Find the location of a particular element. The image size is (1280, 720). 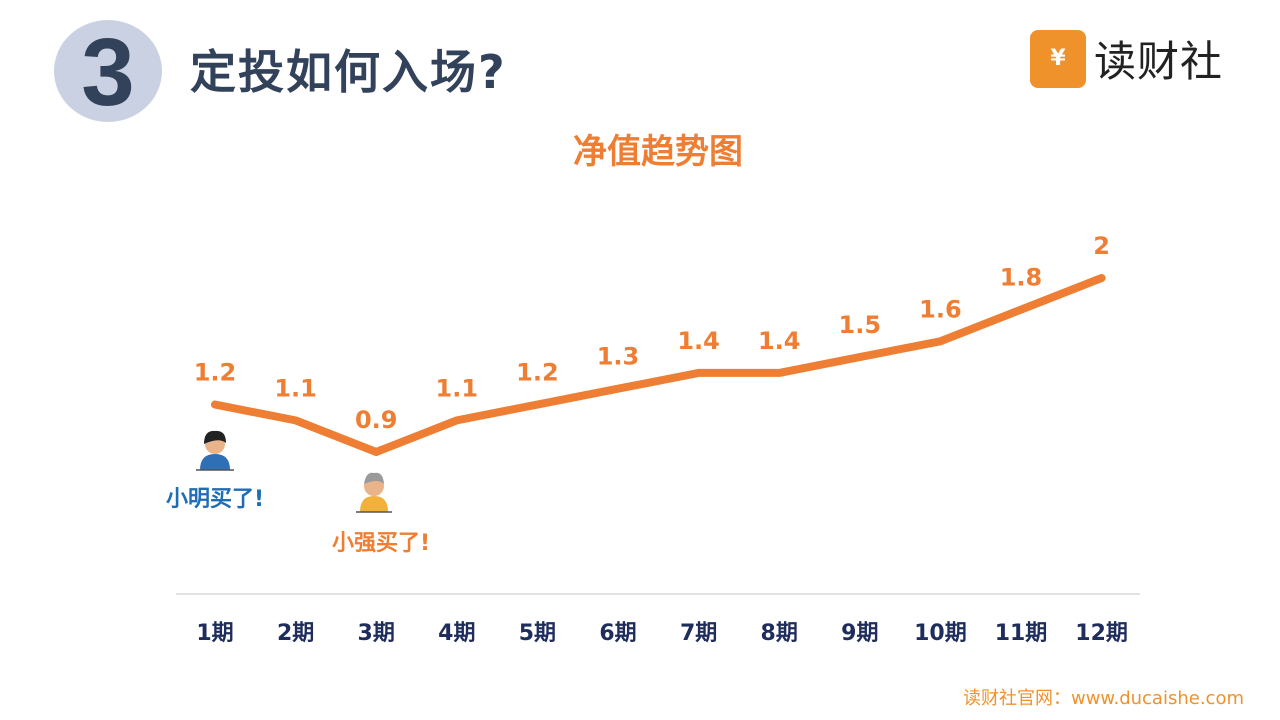

boy-avatar-icon is located at coordinates (215, 450).